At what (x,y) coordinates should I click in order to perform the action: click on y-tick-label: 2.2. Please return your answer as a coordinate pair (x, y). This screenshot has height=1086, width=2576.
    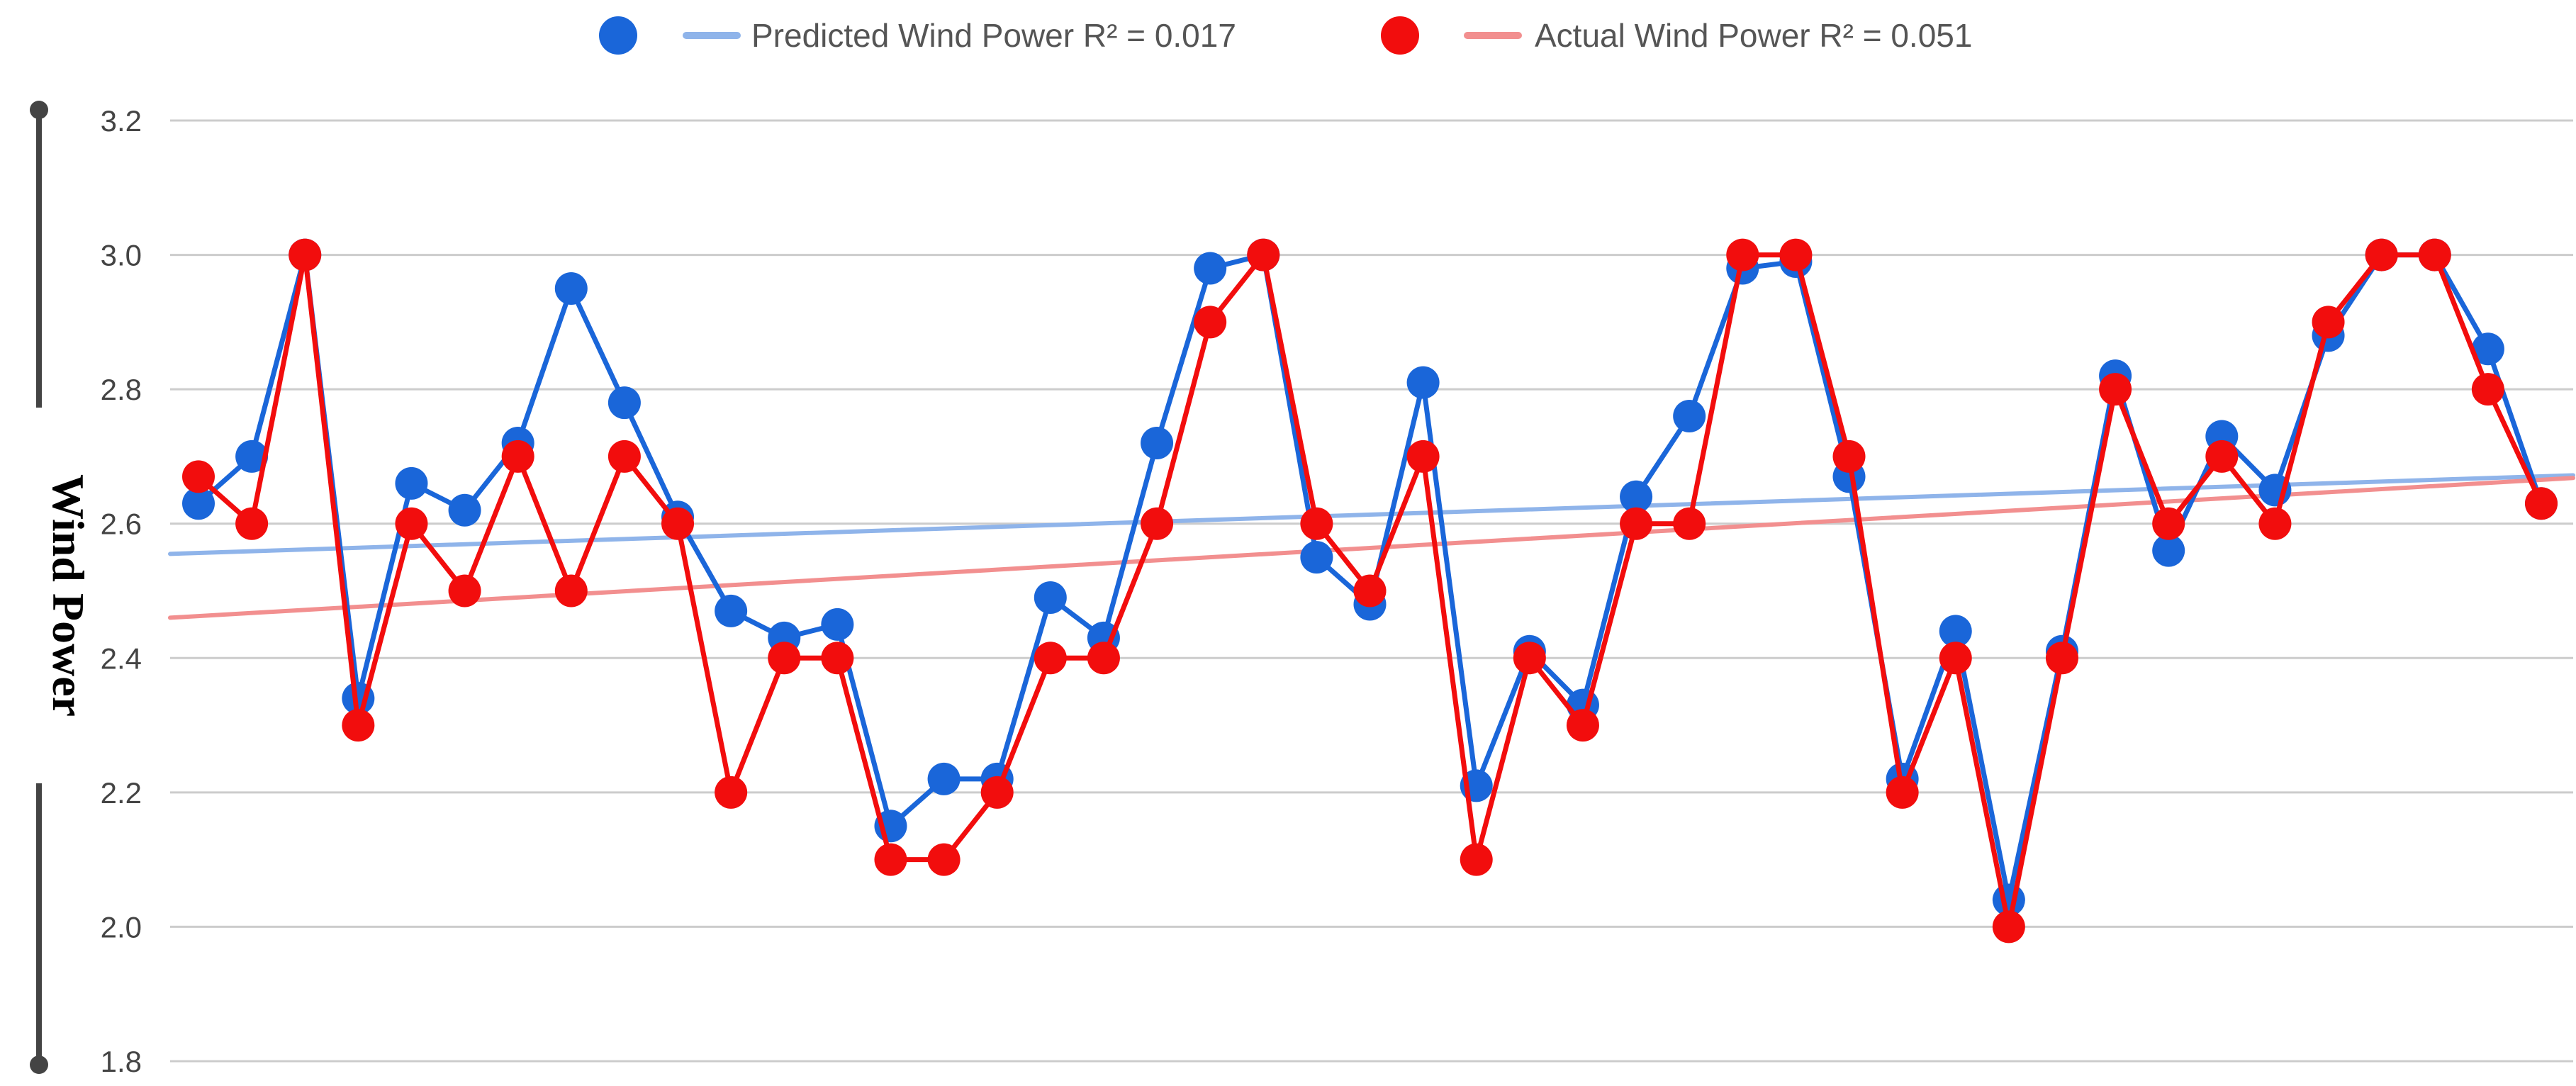
    Looking at the image, I should click on (121, 793).